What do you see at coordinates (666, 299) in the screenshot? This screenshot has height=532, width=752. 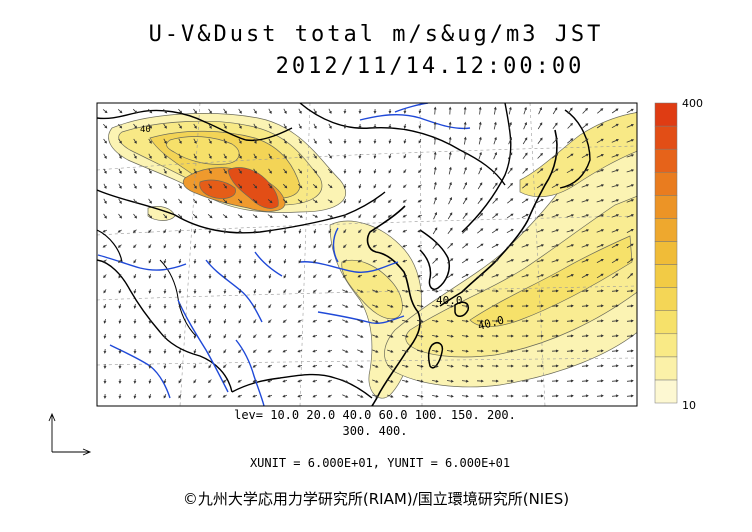 I see `colorbar-swatch` at bounding box center [666, 299].